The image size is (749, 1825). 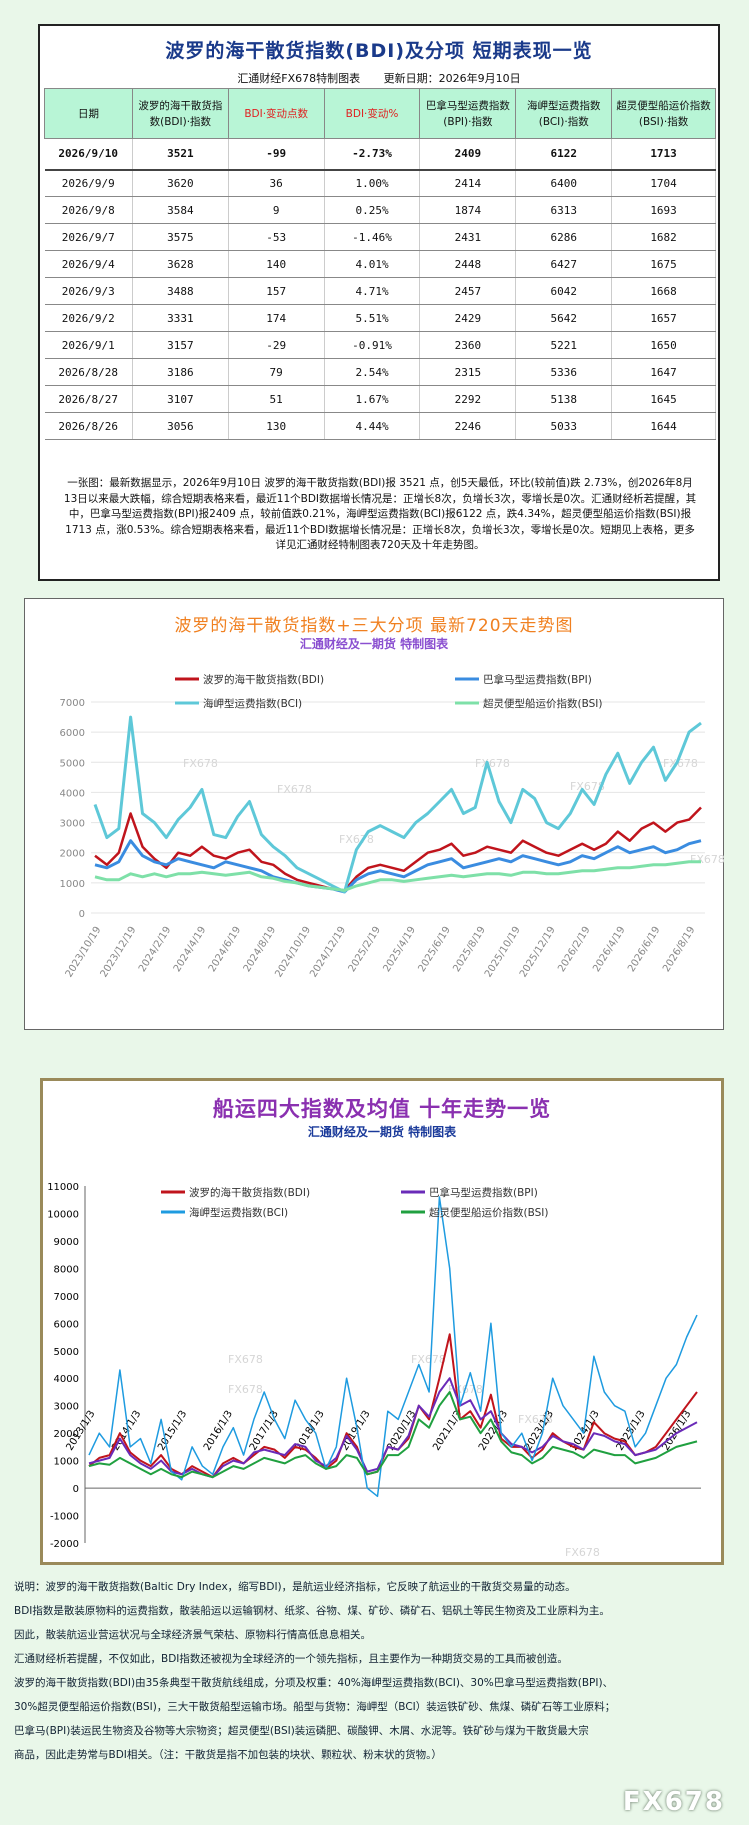 What do you see at coordinates (84, 952) in the screenshot?
I see `x-tick-label: 2023/10/19` at bounding box center [84, 952].